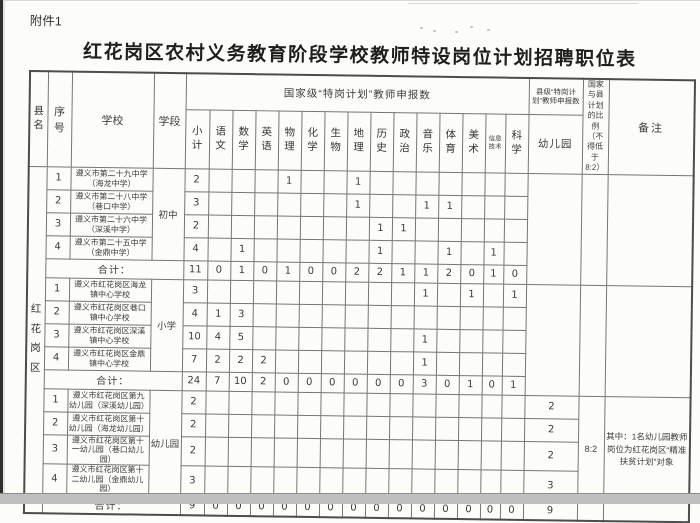  I want to click on school-name: 遵义市红花岗区第九幼儿园（深溪幼儿园）, so click(108, 400).